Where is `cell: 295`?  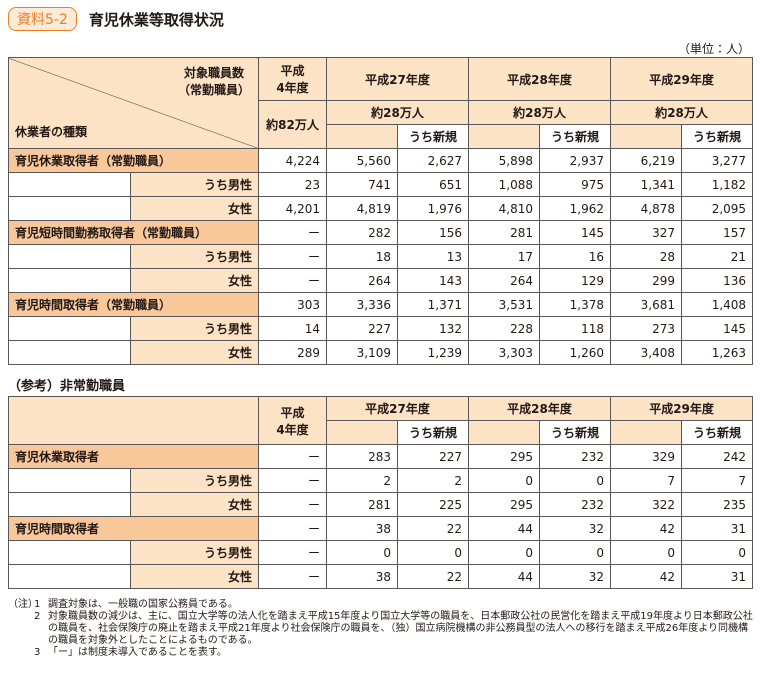
cell: 295 is located at coordinates (504, 456).